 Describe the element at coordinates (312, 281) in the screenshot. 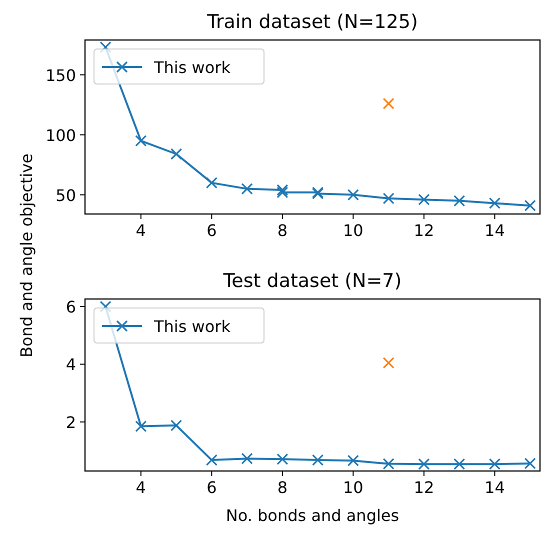

I see `chart-title: Test dataset (N=7)` at that location.